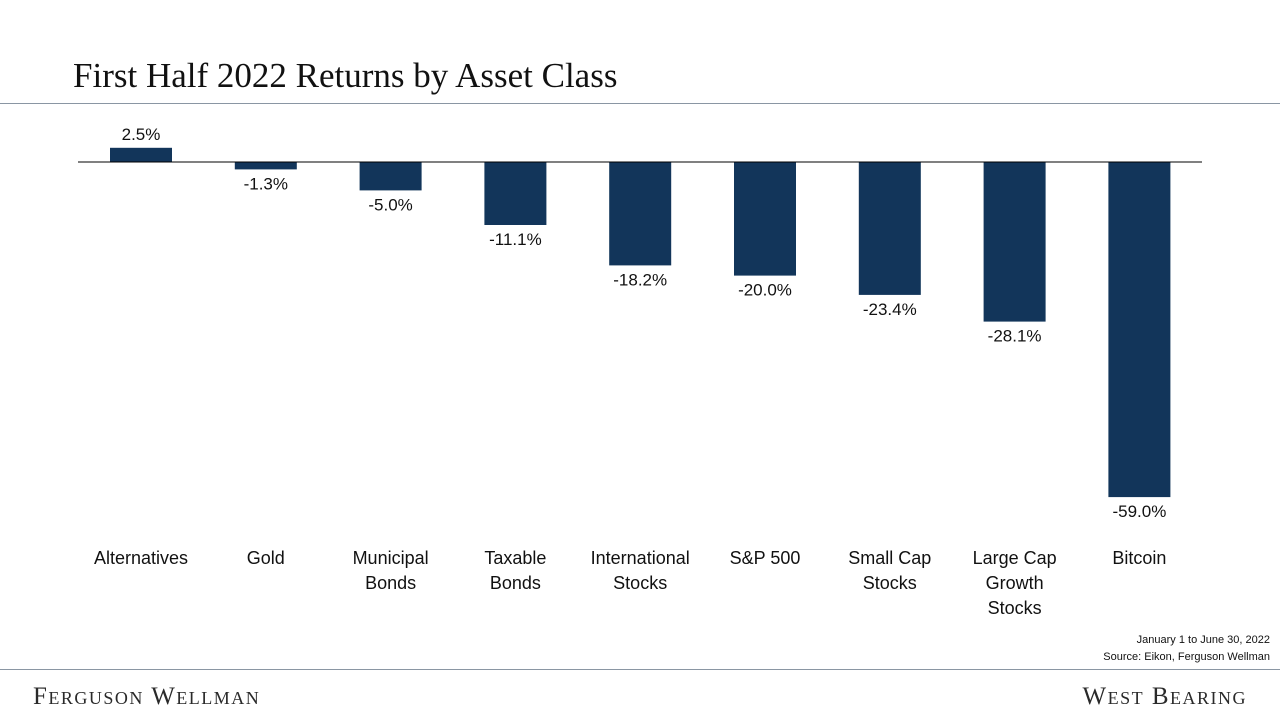 The image size is (1280, 720). What do you see at coordinates (1186, 657) in the screenshot?
I see `source-citation: Source: Eikon, Ferguson Wellman` at bounding box center [1186, 657].